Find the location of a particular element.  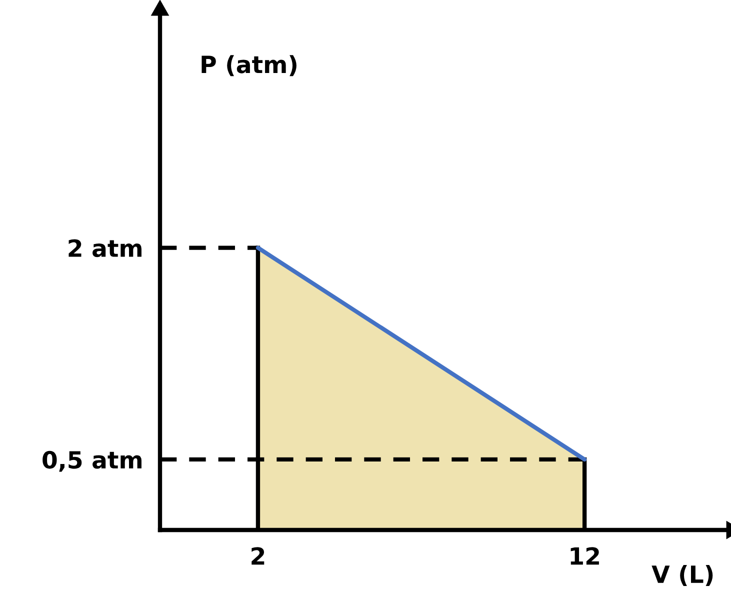

y-tick-label: 2 atm is located at coordinates (105, 248).